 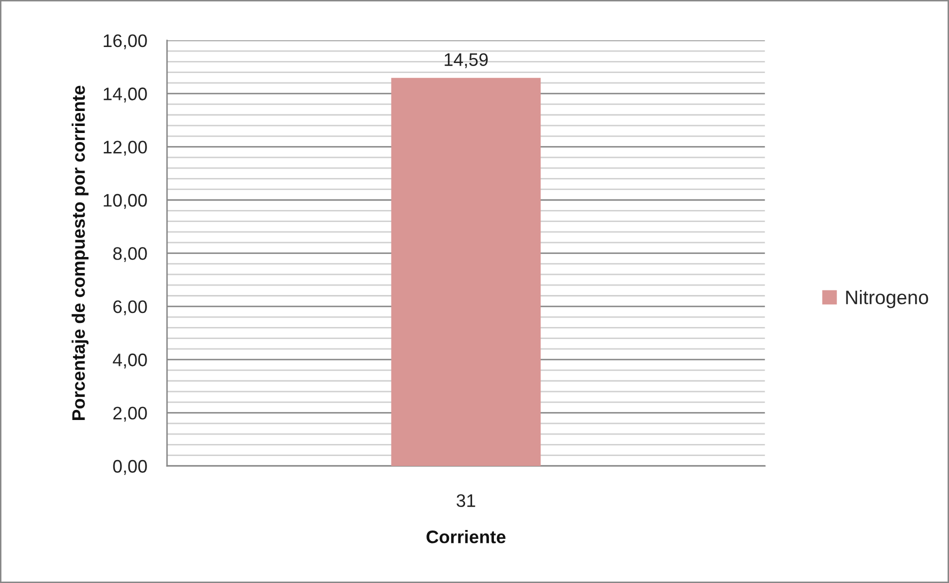 I want to click on y-tick-label: 4,00, so click(x=129, y=361).